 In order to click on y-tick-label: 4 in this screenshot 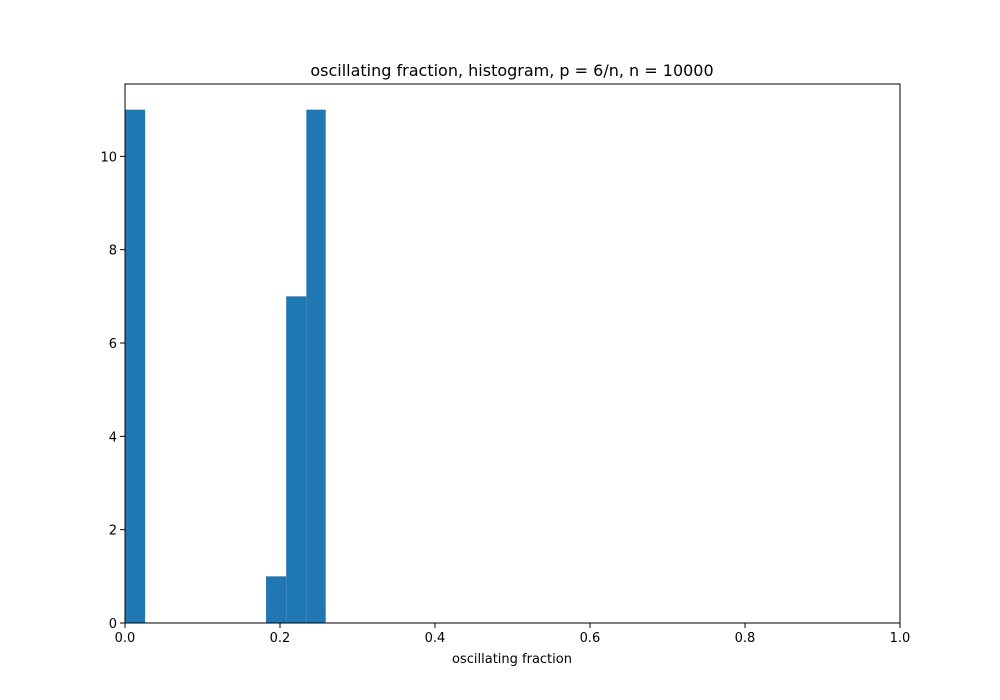, I will do `click(113, 437)`.